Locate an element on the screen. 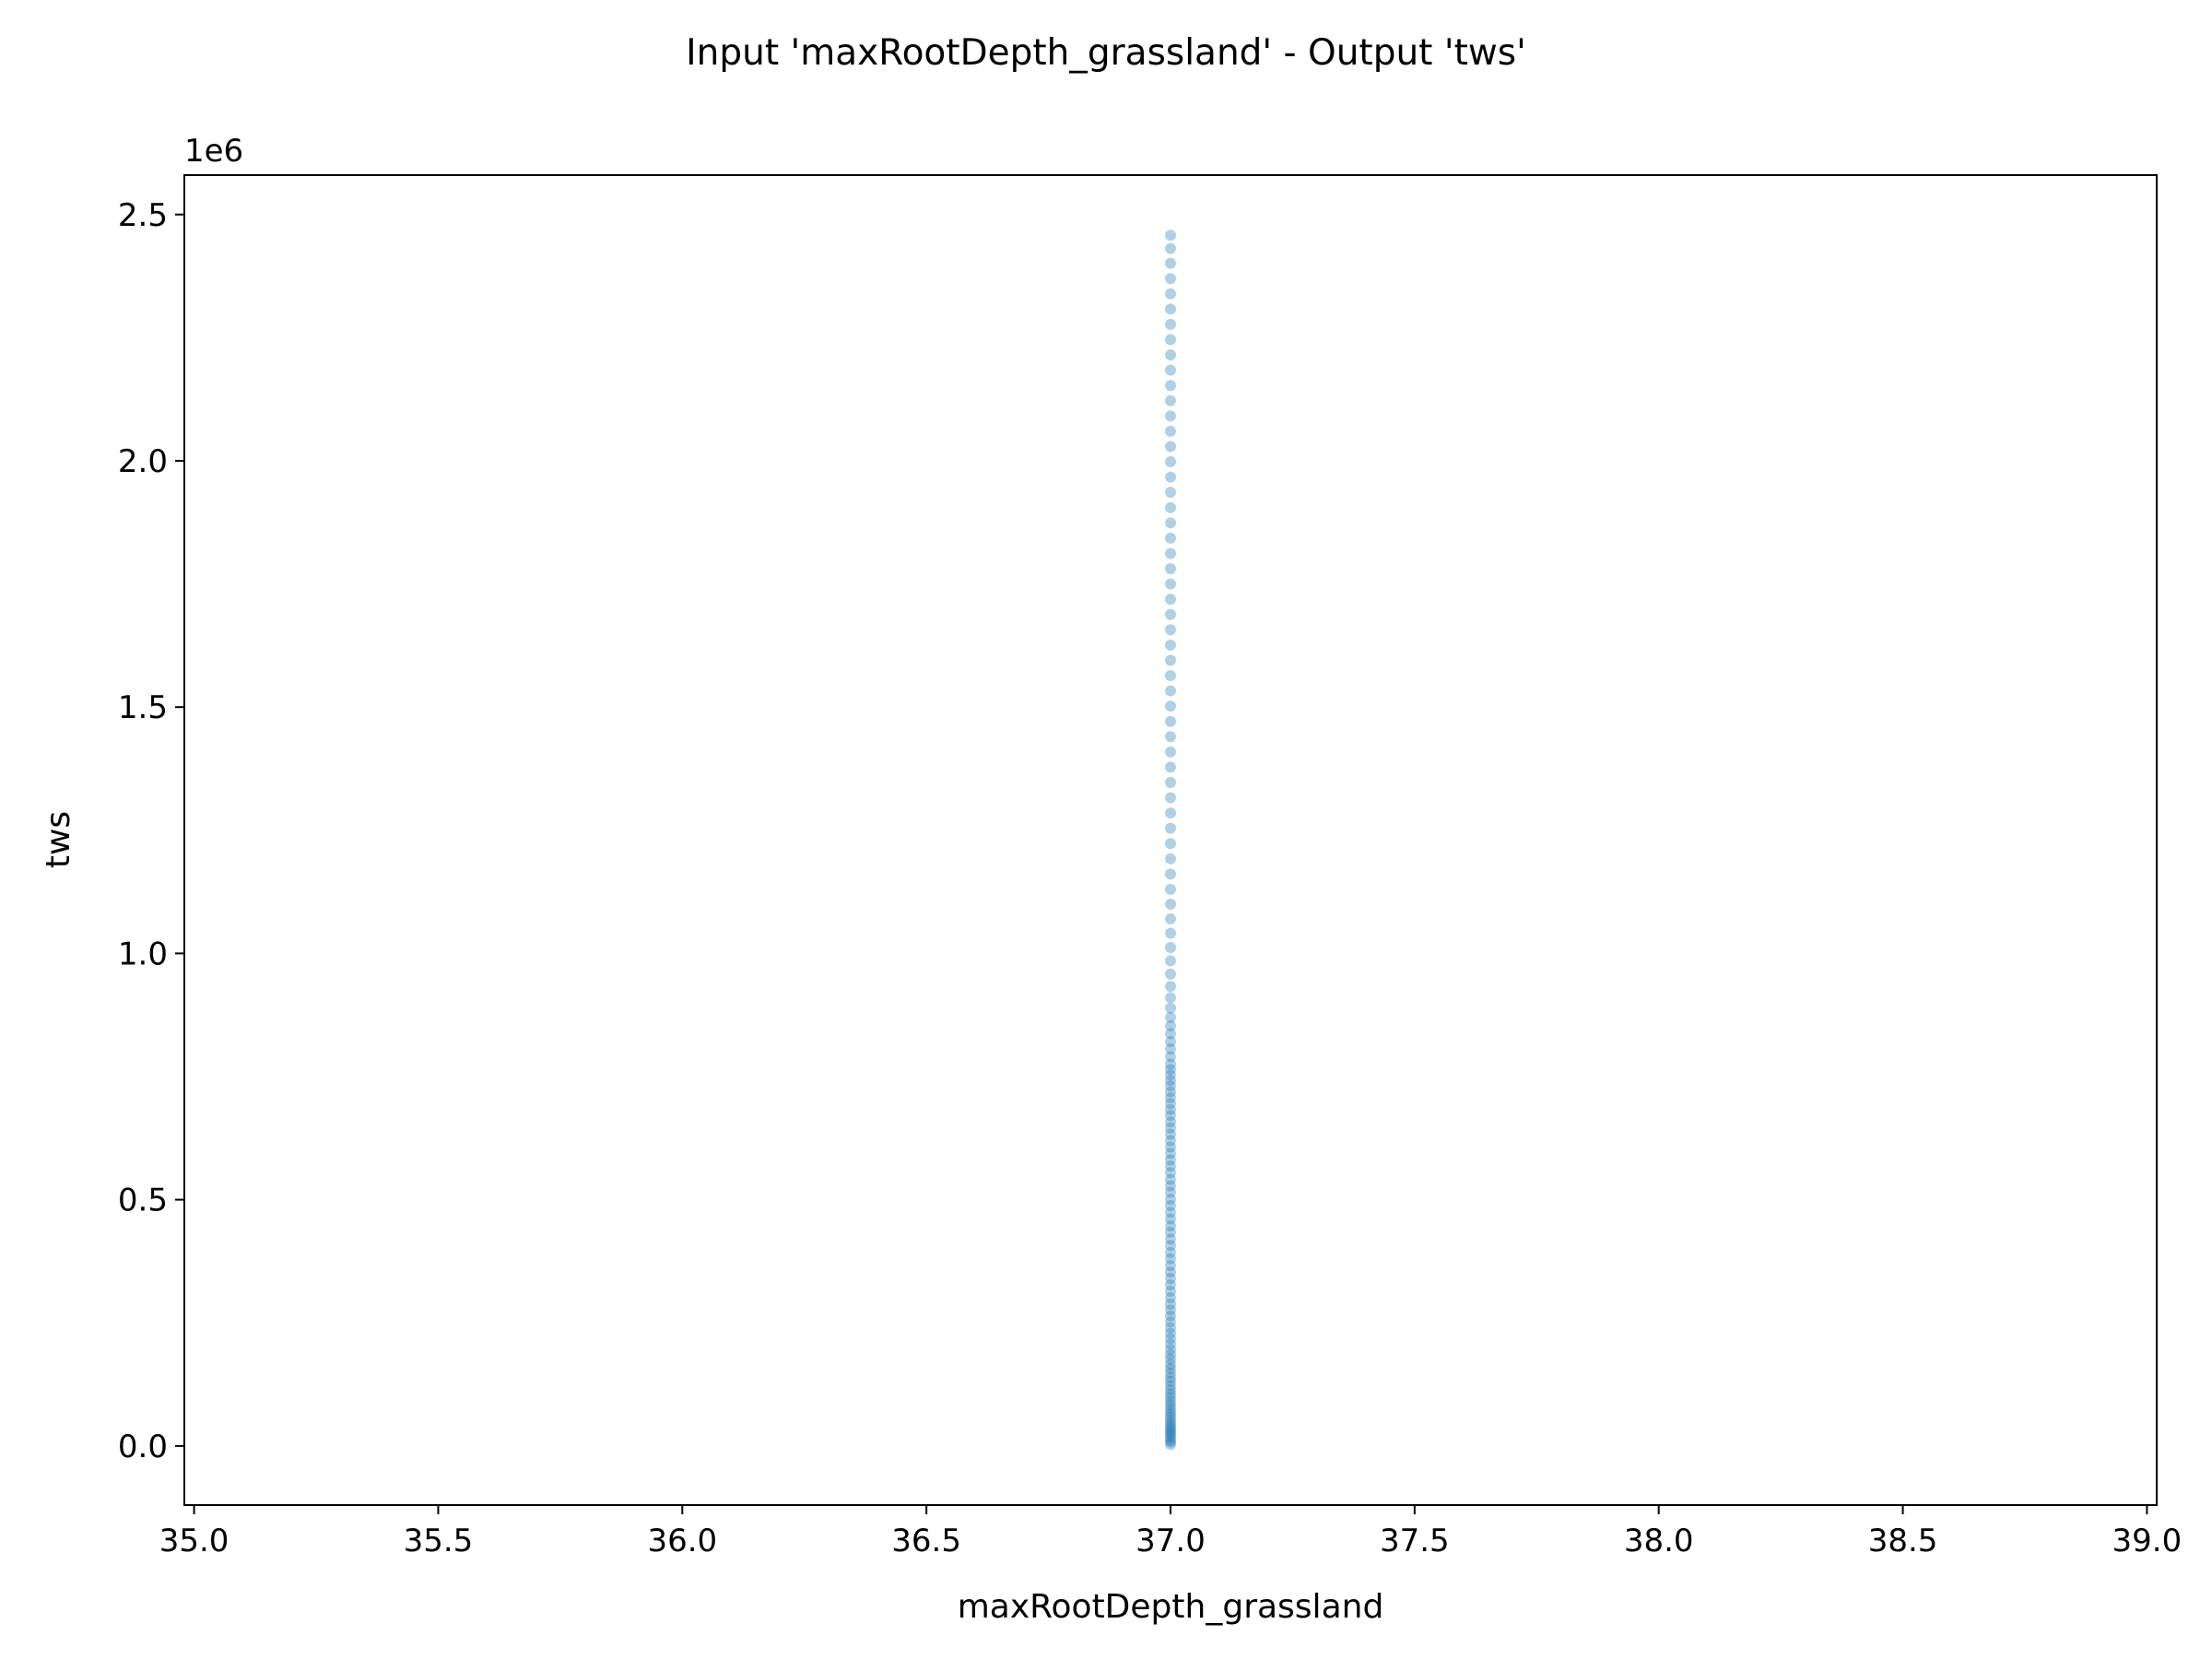 Image resolution: width=2212 pixels, height=1659 pixels. y-tick-label: 1.5 is located at coordinates (143, 707).